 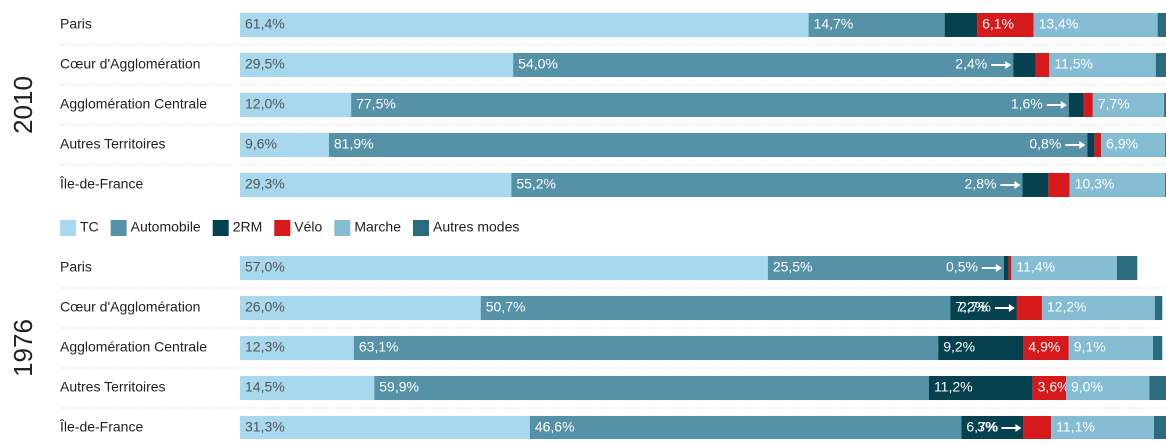 I want to click on value-label: 55,2%, so click(x=536, y=184).